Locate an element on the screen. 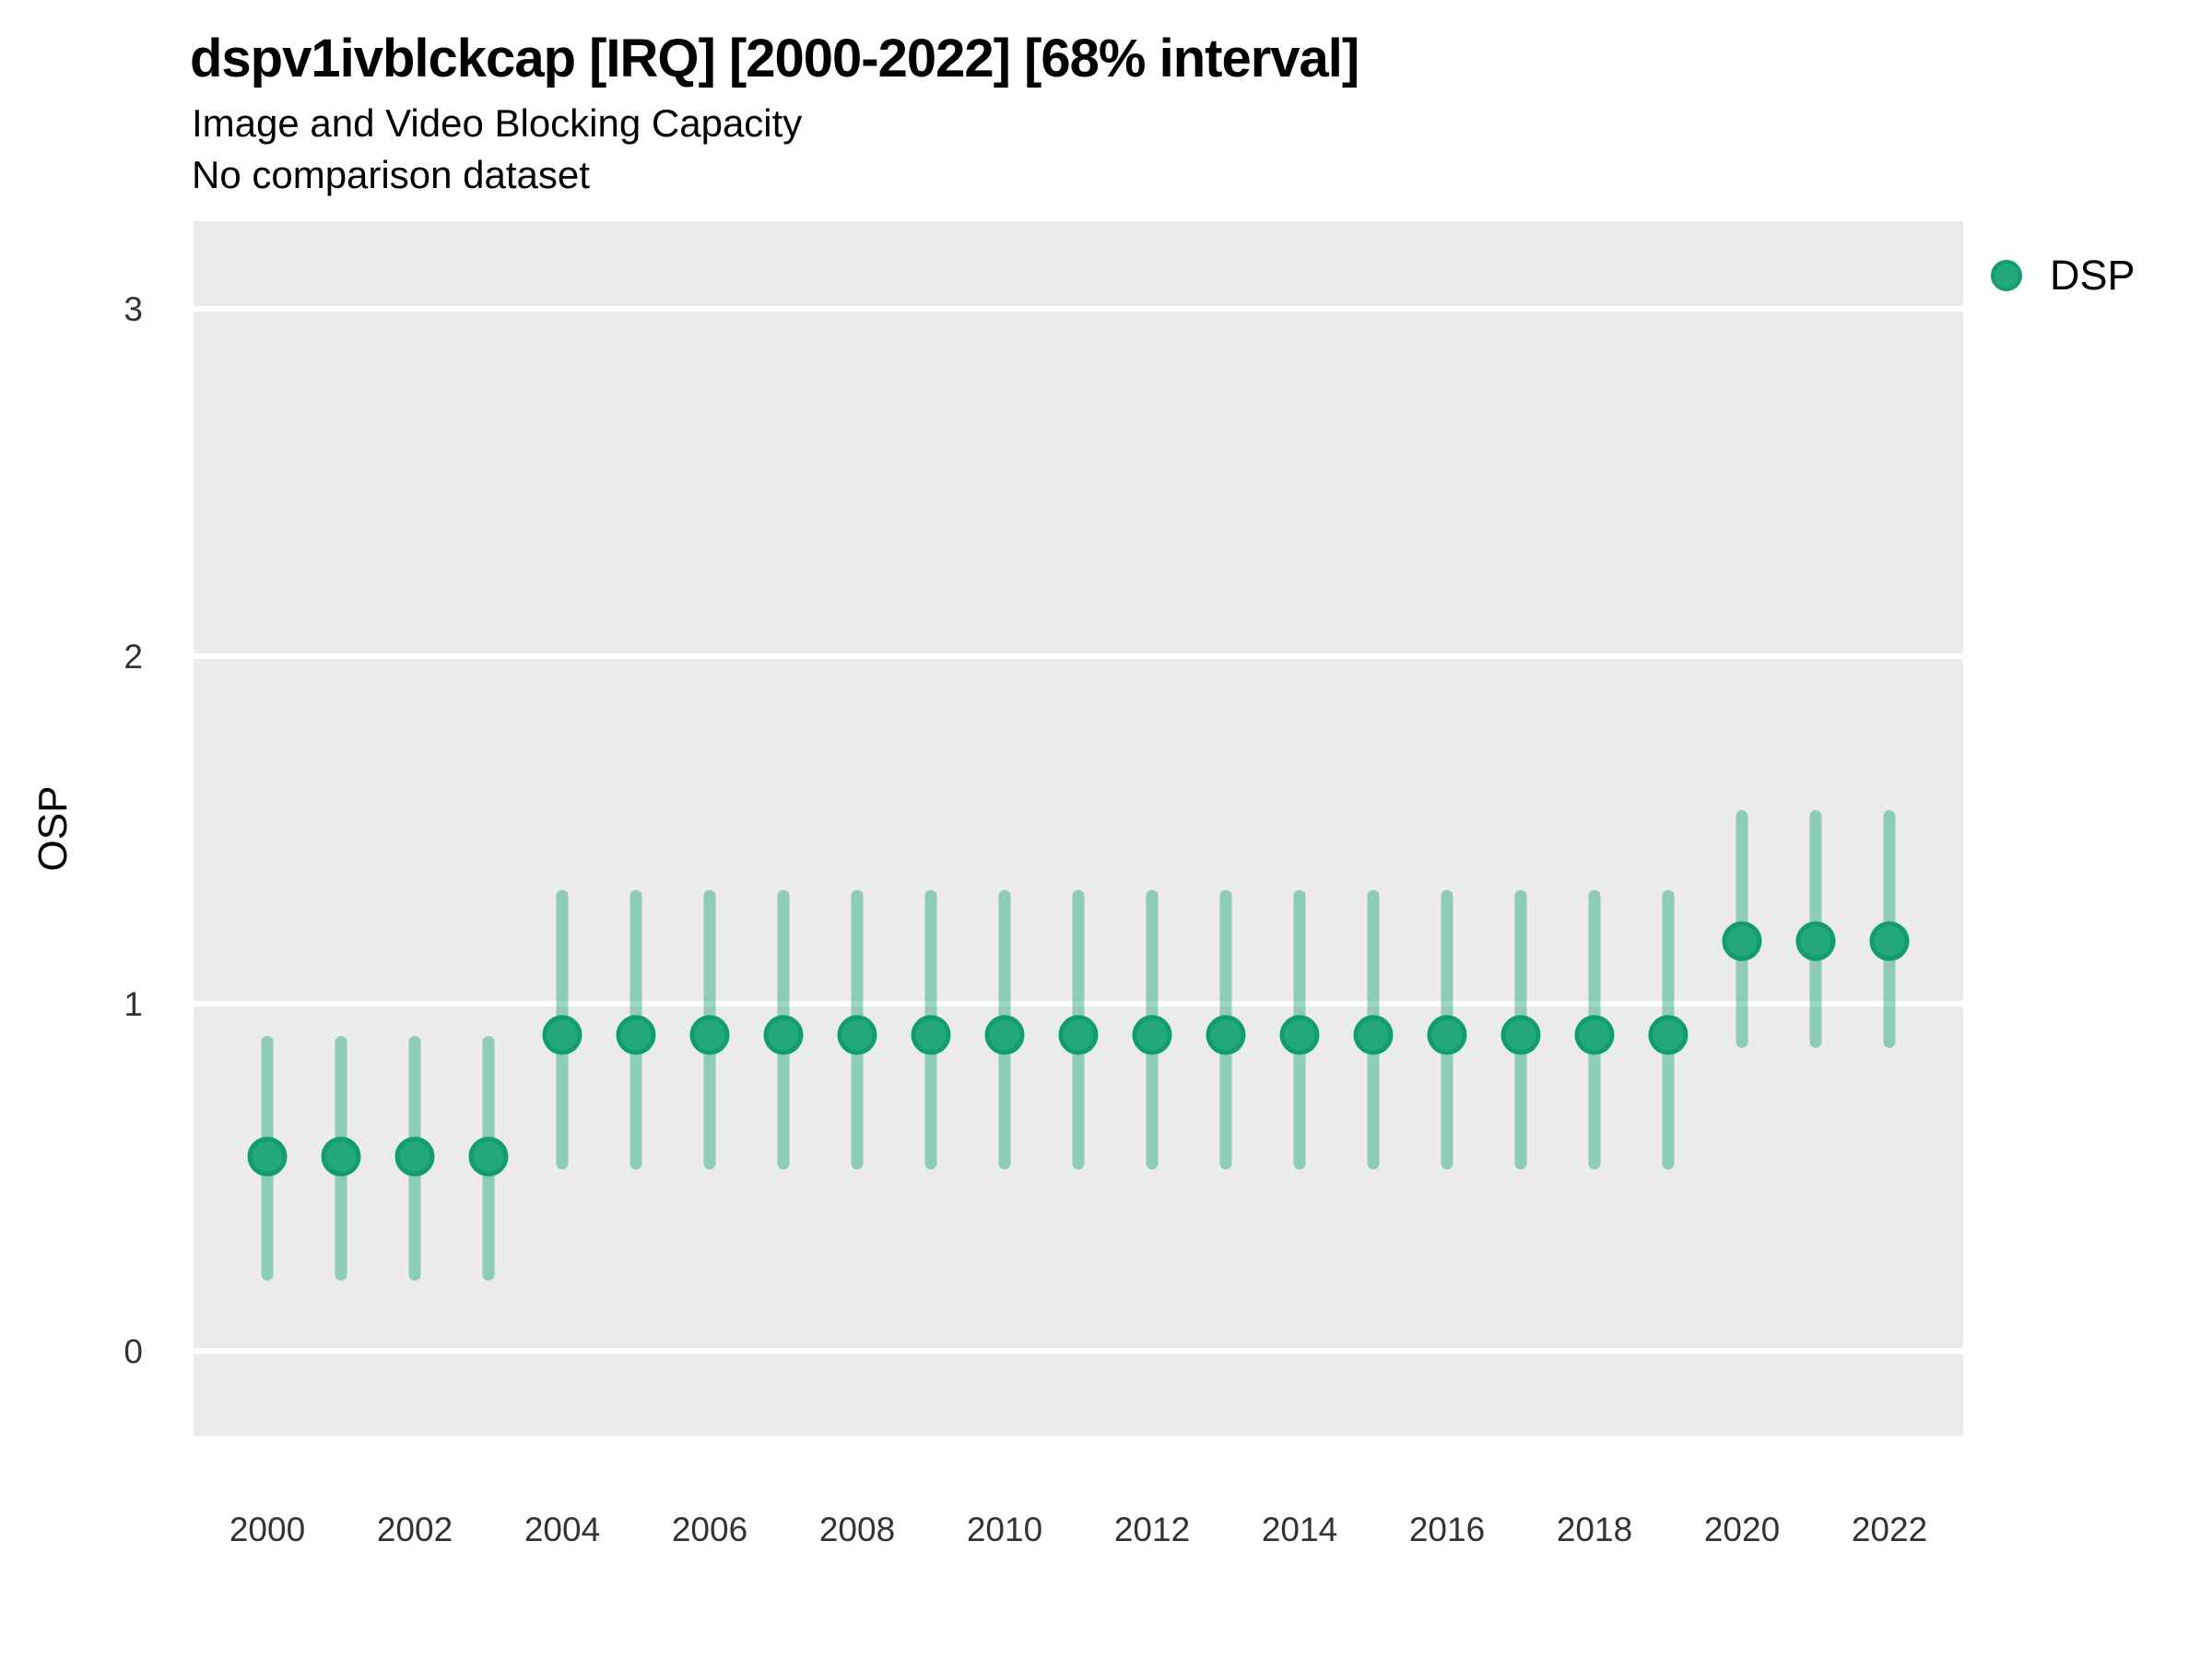 The height and width of the screenshot is (1659, 2212). point-2004 is located at coordinates (562, 1035).